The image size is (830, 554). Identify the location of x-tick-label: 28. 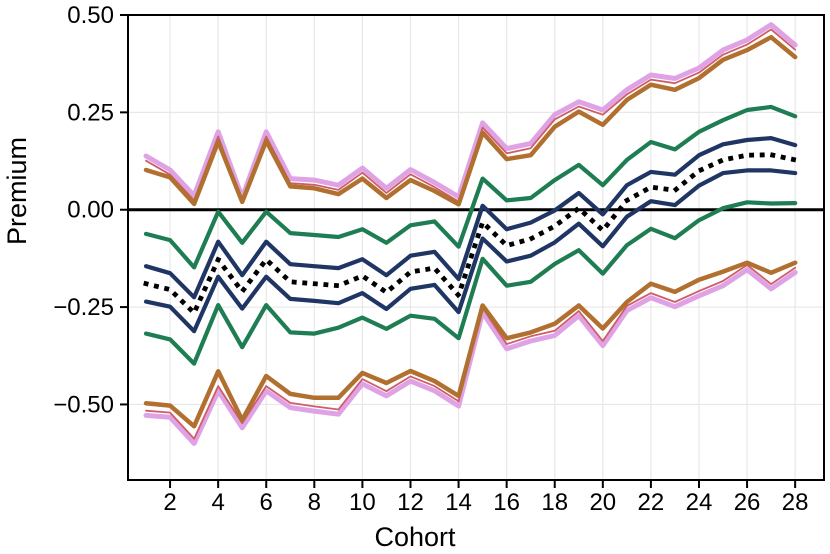
(795, 502).